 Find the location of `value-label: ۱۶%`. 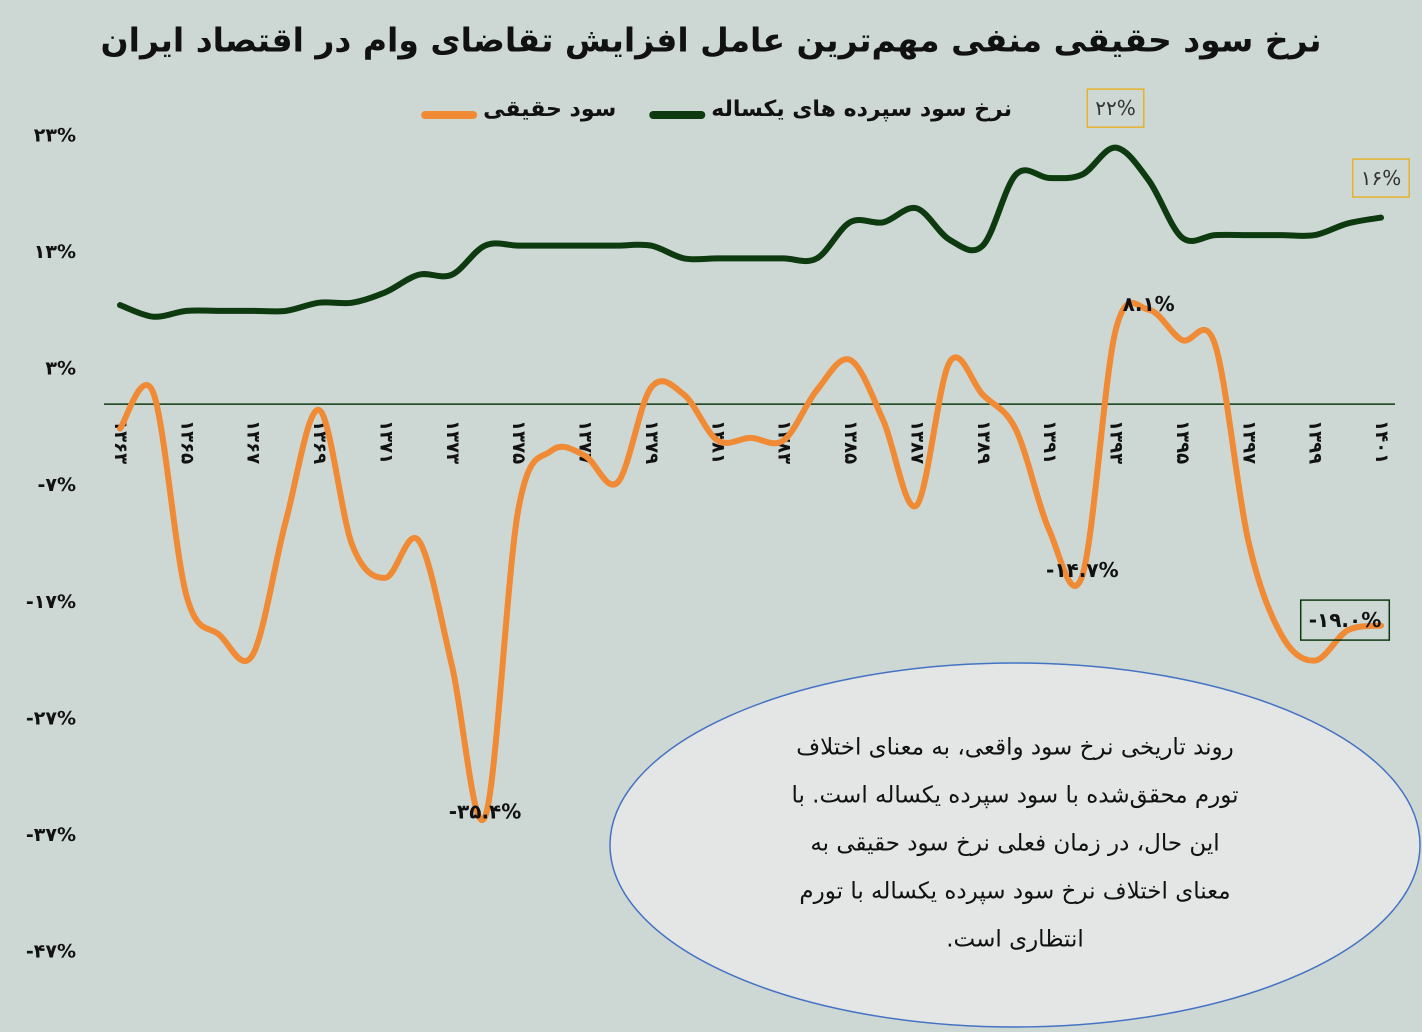

value-label: ۱۶% is located at coordinates (1381, 178).